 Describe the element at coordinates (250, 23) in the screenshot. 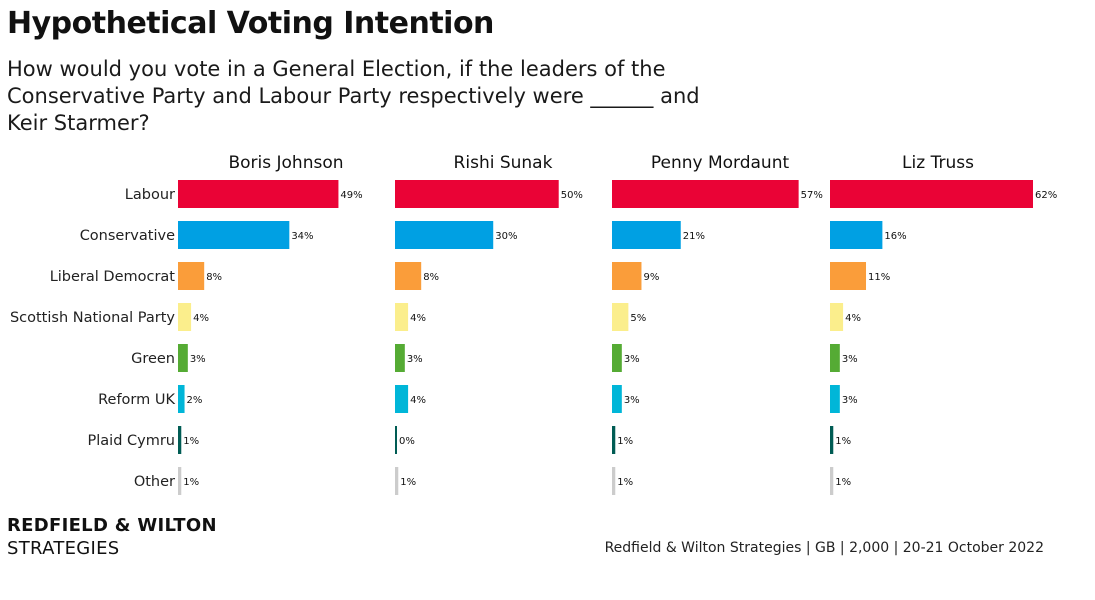

I see `chart-title: Hypothetical Voting Intention` at that location.